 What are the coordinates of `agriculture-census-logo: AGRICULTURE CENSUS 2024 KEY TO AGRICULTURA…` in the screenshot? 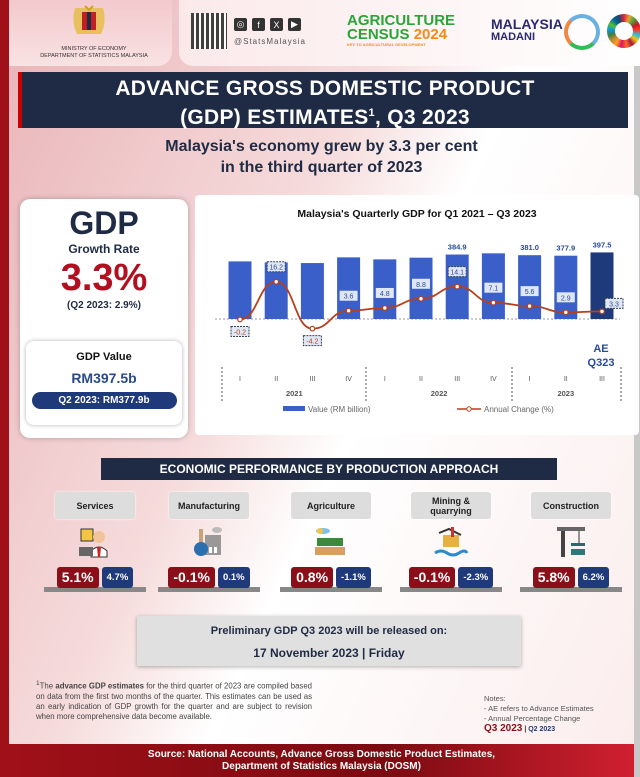 It's located at (401, 29).